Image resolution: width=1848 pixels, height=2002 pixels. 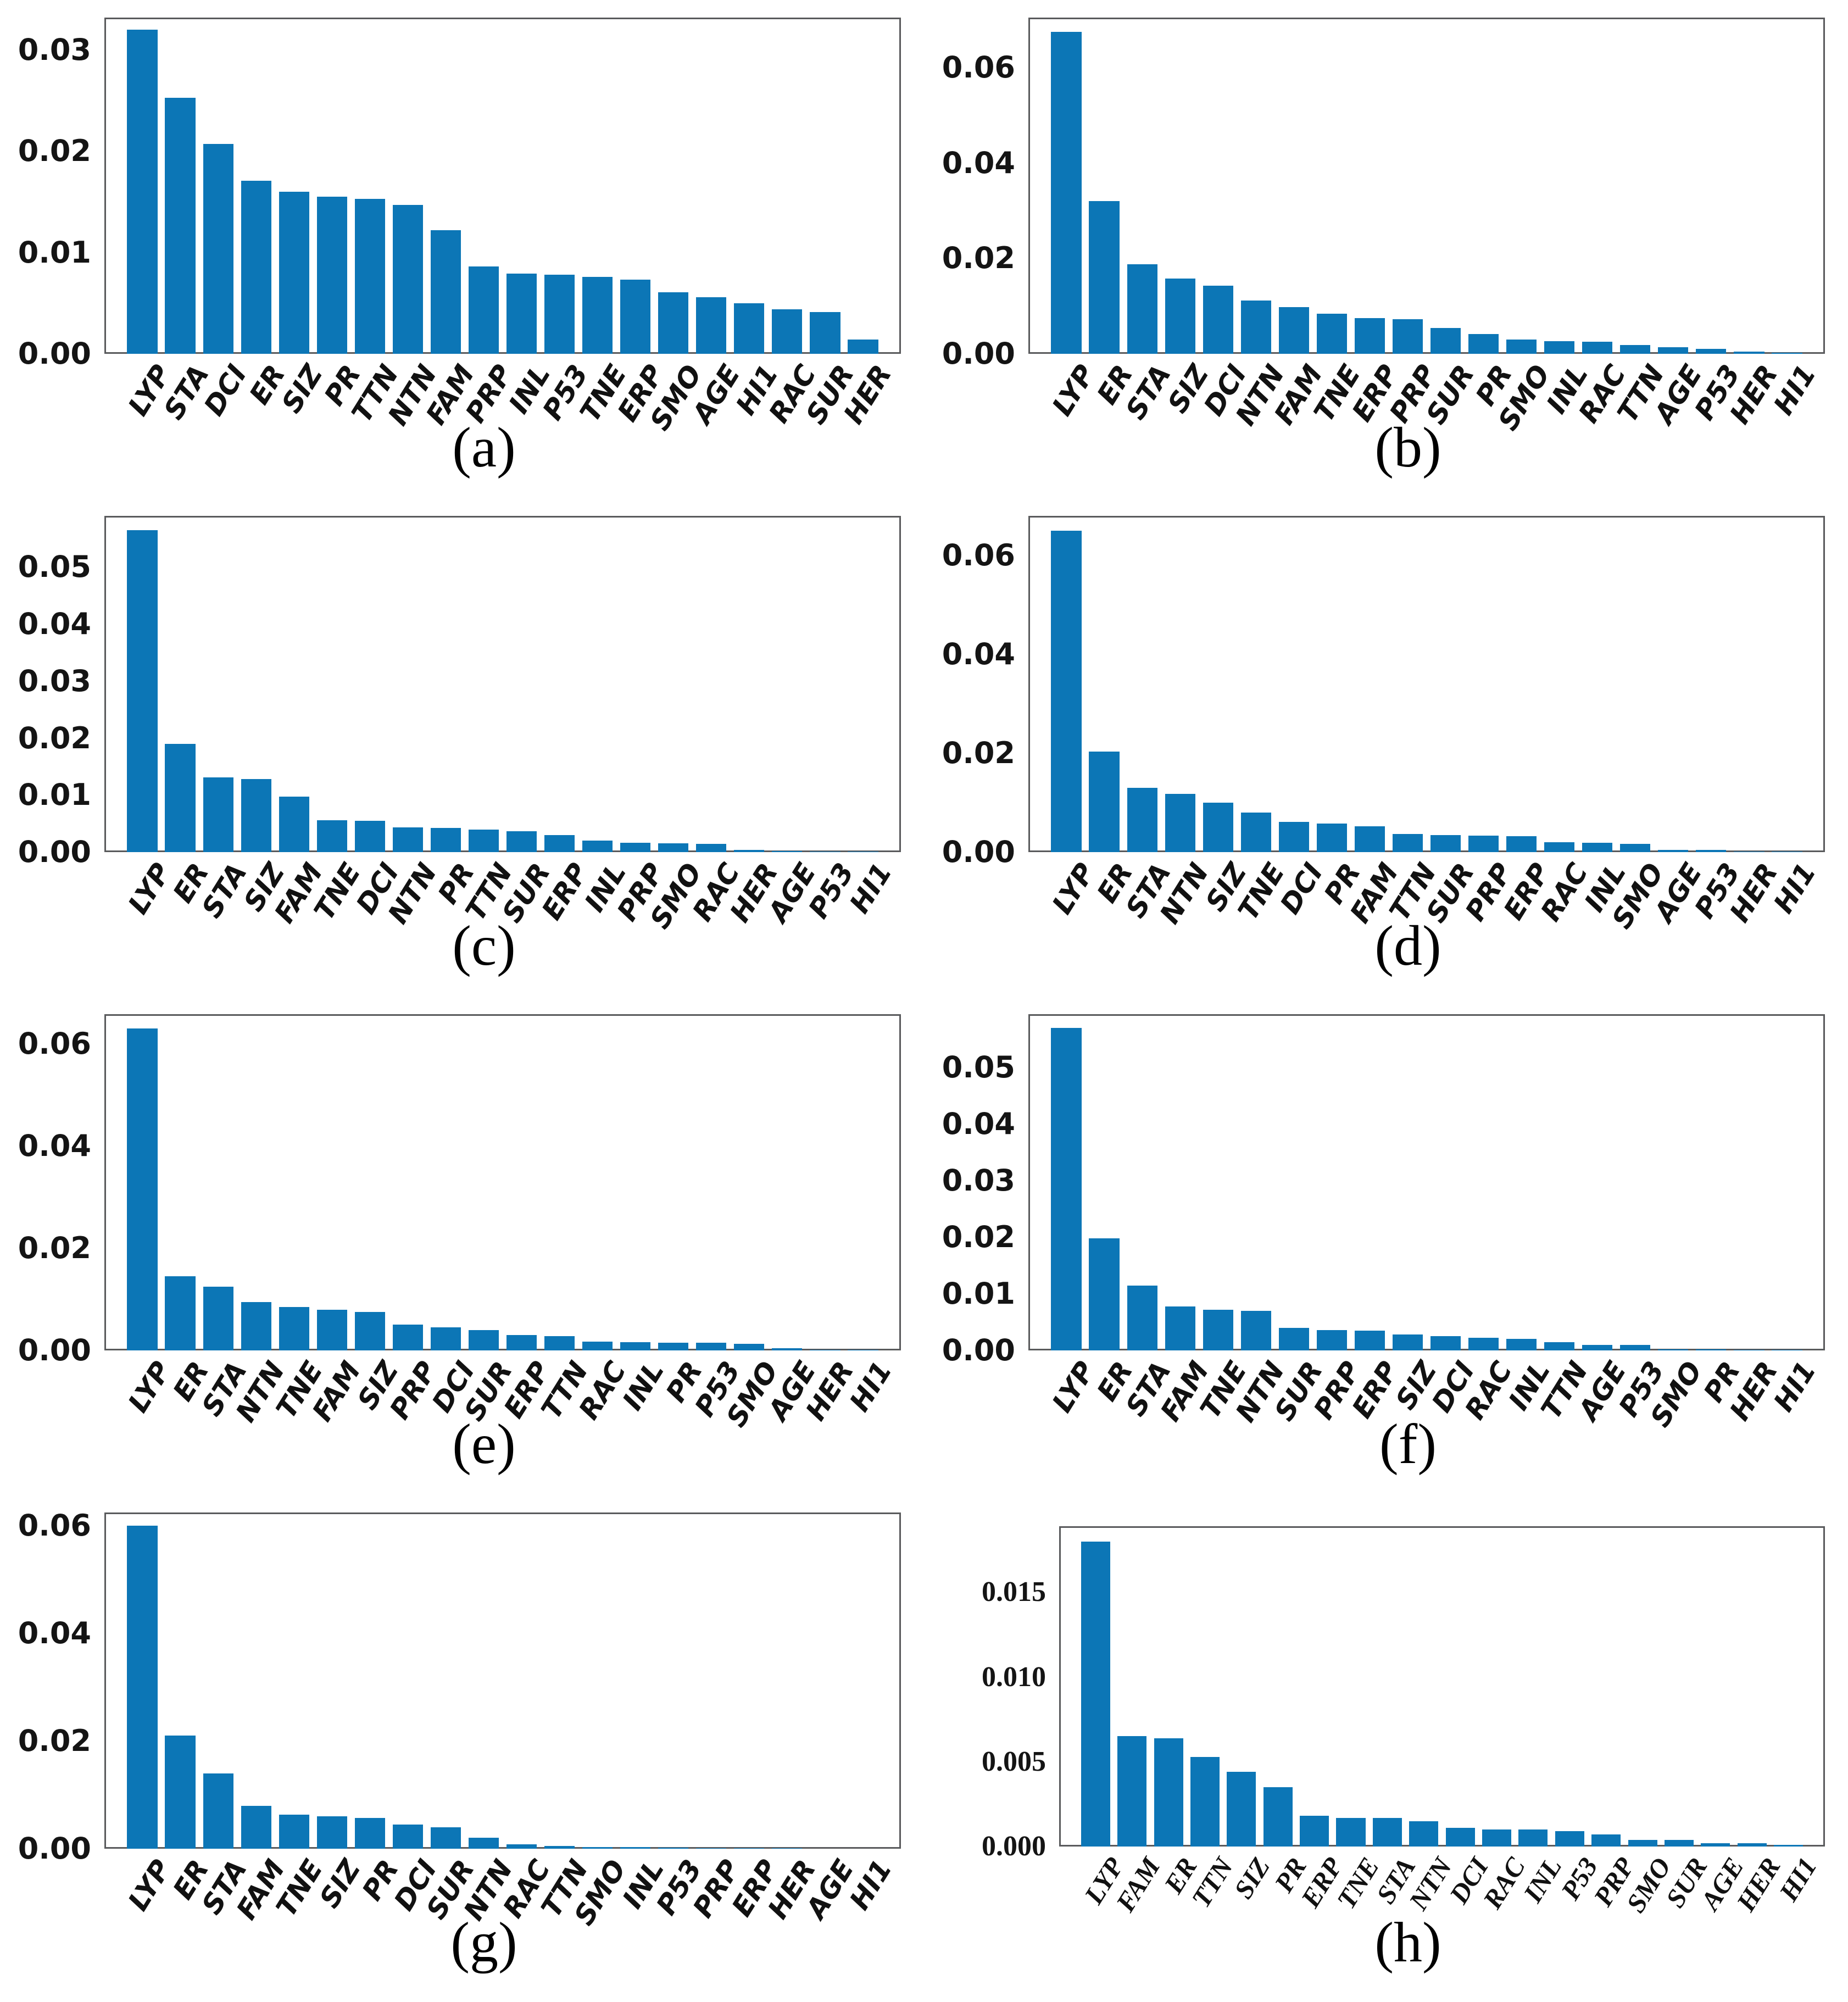 I want to click on bar-smo, so click(x=1635, y=848).